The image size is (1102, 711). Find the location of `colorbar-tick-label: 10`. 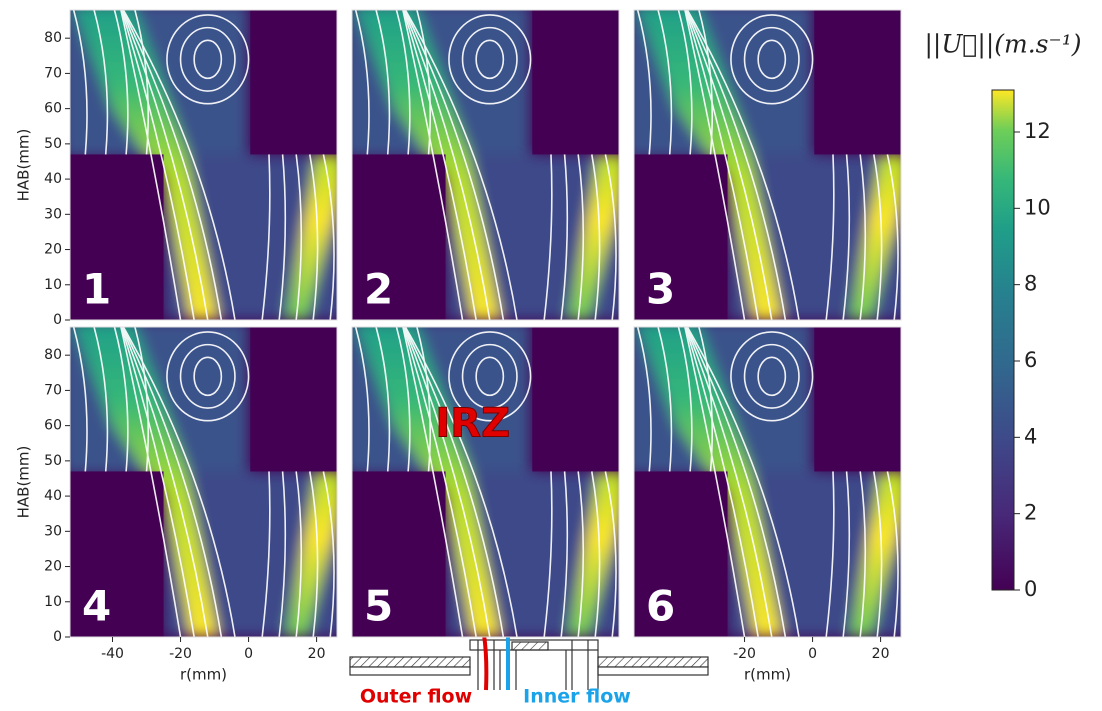

colorbar-tick-label: 10 is located at coordinates (1037, 207).